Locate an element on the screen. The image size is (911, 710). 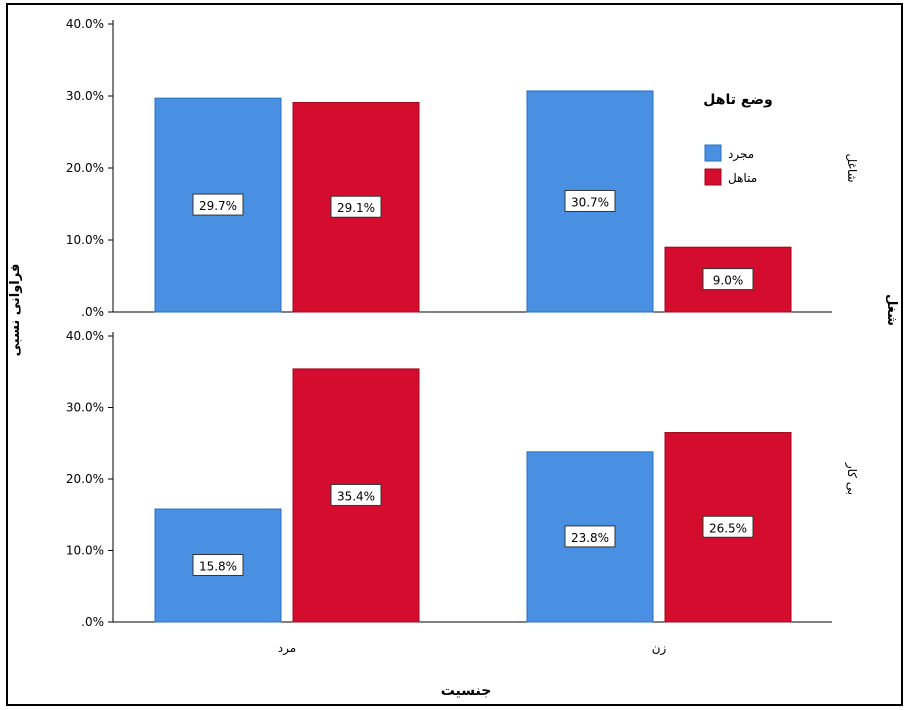
data-label: 35.4% is located at coordinates (356, 496).